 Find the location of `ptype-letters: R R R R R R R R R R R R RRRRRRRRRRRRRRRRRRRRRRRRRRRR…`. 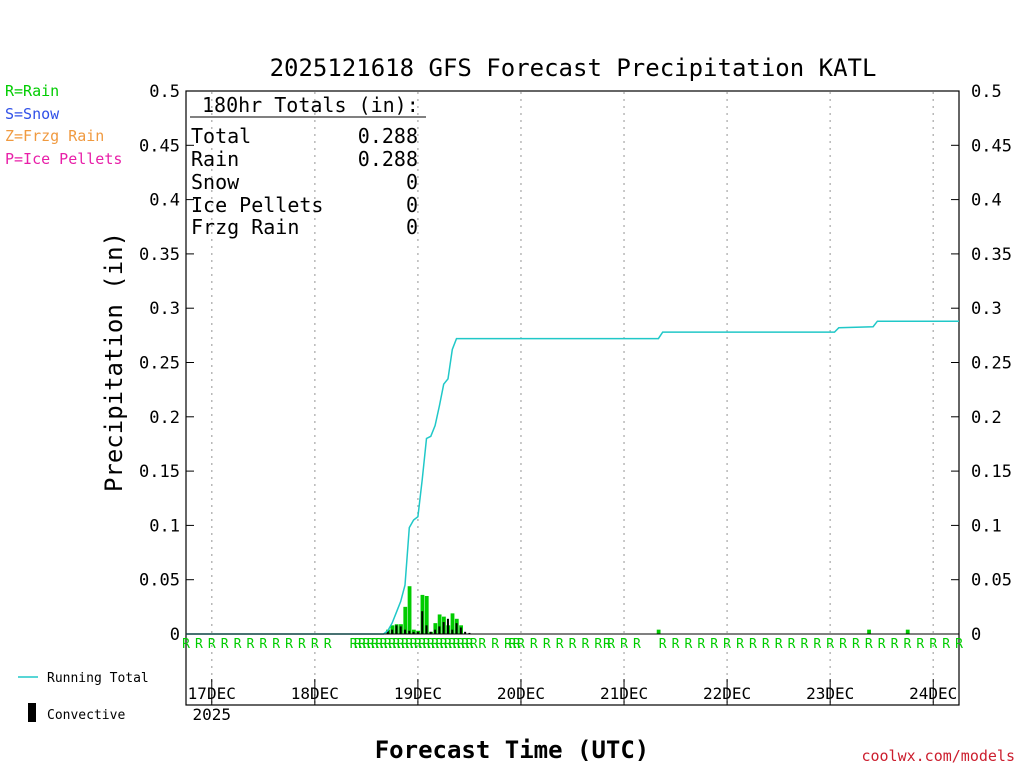

ptype-letters: R R R R R R R R R R R R RRRRRRRRRRRRRRRRRRRRRRRRRRRR… is located at coordinates (572, 644).